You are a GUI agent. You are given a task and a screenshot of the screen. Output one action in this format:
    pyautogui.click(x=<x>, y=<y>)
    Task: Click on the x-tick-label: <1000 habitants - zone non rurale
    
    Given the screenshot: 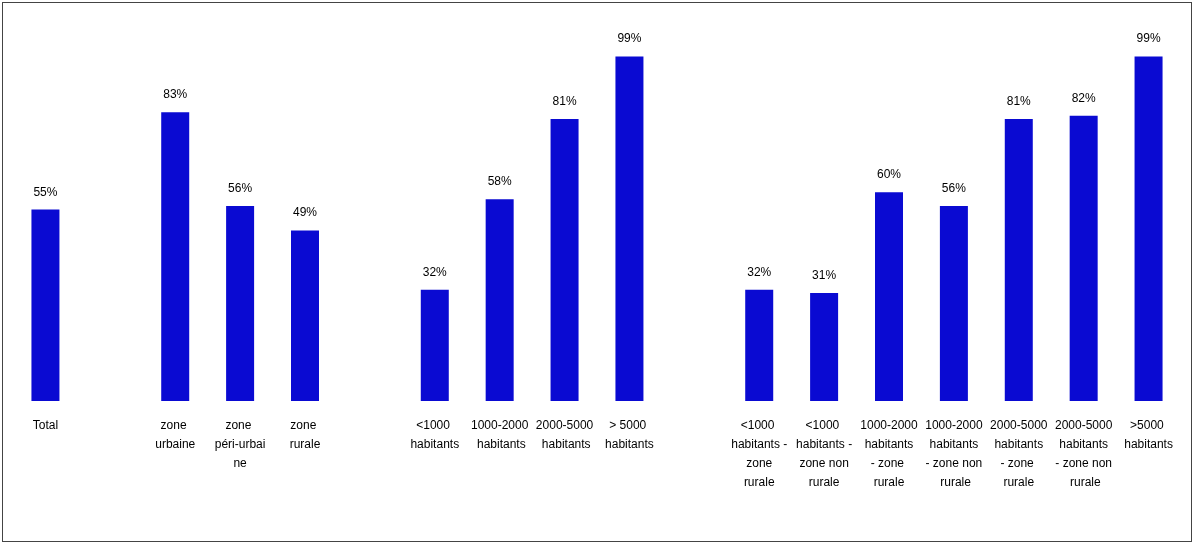 What is the action you would take?
    pyautogui.click(x=824, y=453)
    